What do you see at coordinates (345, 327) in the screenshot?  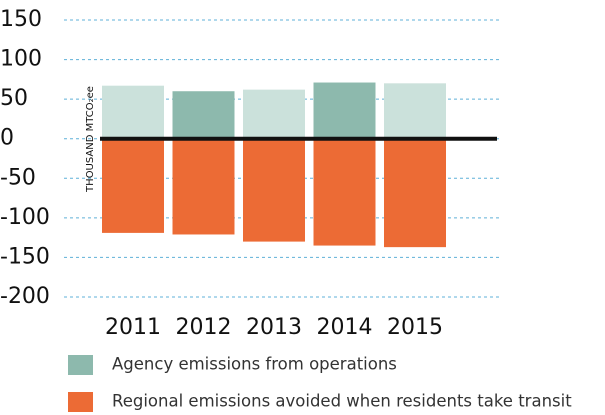 I see `x-tick-label: 2014` at bounding box center [345, 327].